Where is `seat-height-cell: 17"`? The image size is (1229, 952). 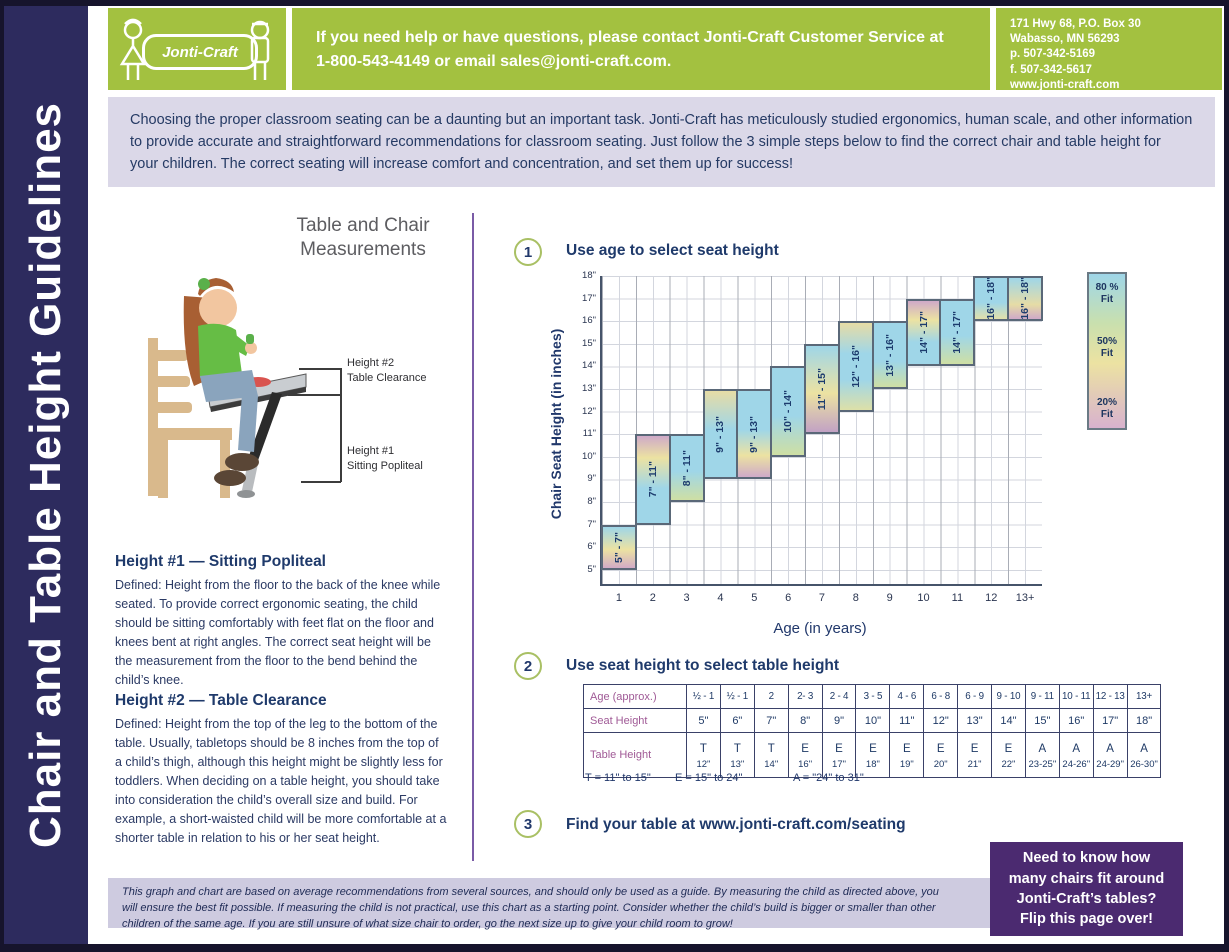
seat-height-cell: 17" is located at coordinates (1110, 720).